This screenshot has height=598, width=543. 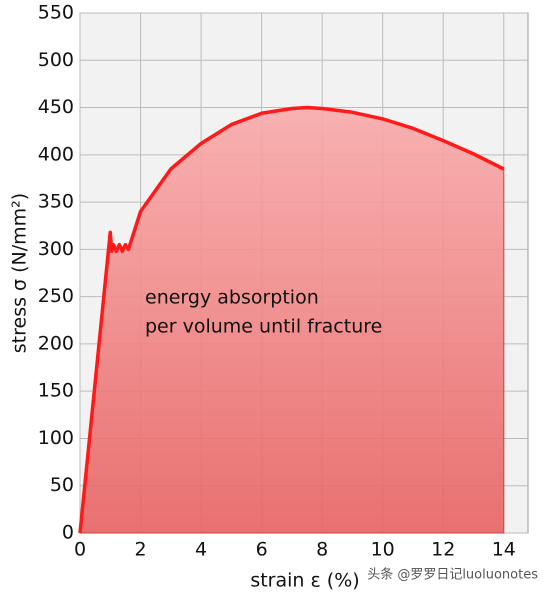 I want to click on y-tick-label: 50, so click(x=62, y=485).